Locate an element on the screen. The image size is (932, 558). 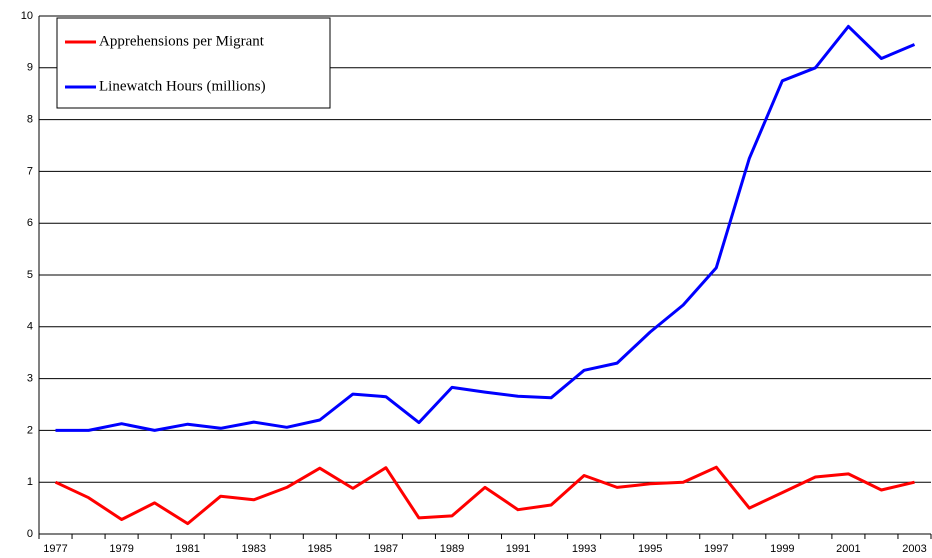
y-tick-label: 9 is located at coordinates (30, 68).